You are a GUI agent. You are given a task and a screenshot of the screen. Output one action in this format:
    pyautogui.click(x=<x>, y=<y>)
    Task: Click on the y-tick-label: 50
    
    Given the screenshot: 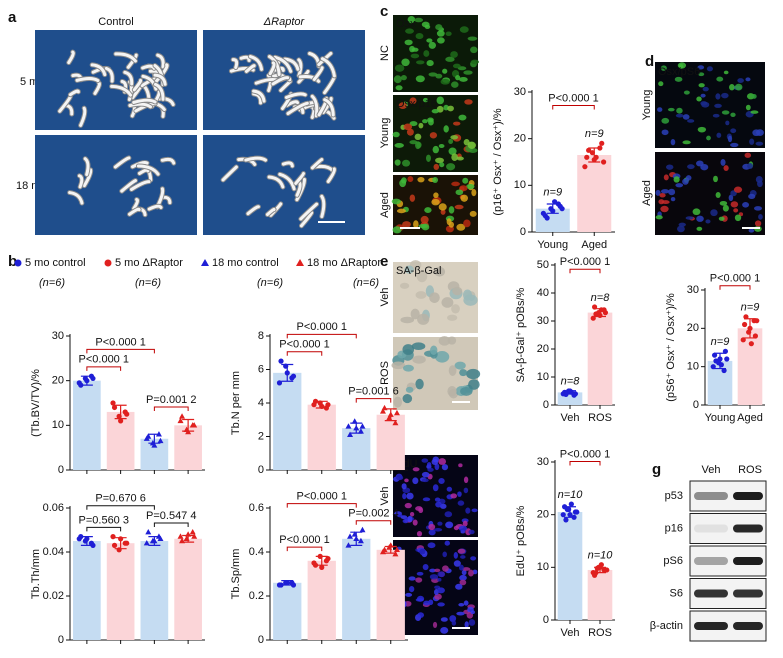 What is the action you would take?
    pyautogui.click(x=543, y=265)
    